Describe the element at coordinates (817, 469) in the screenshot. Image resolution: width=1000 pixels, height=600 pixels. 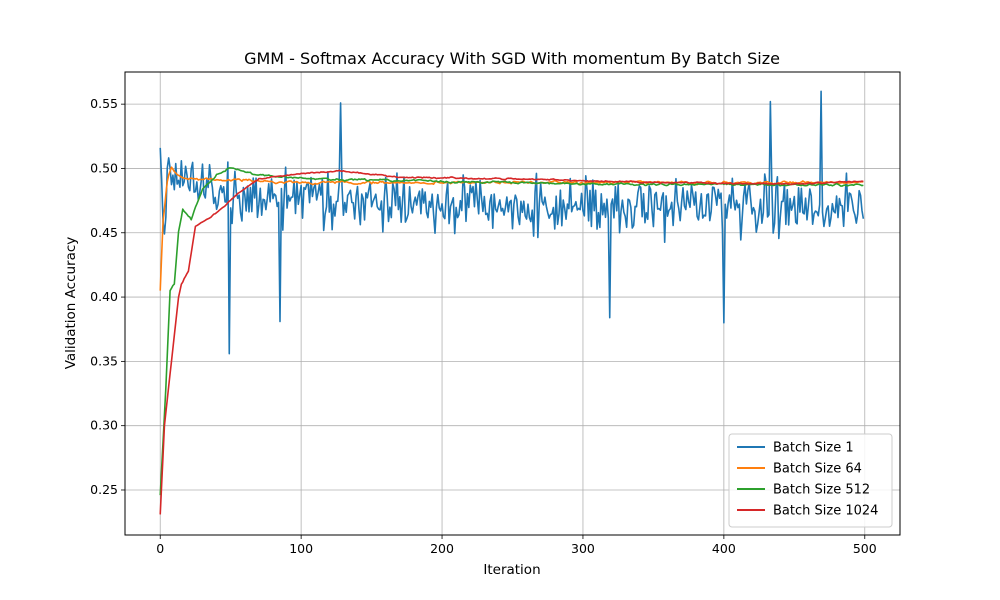
I see `legend-label: Batch Size 64` at that location.